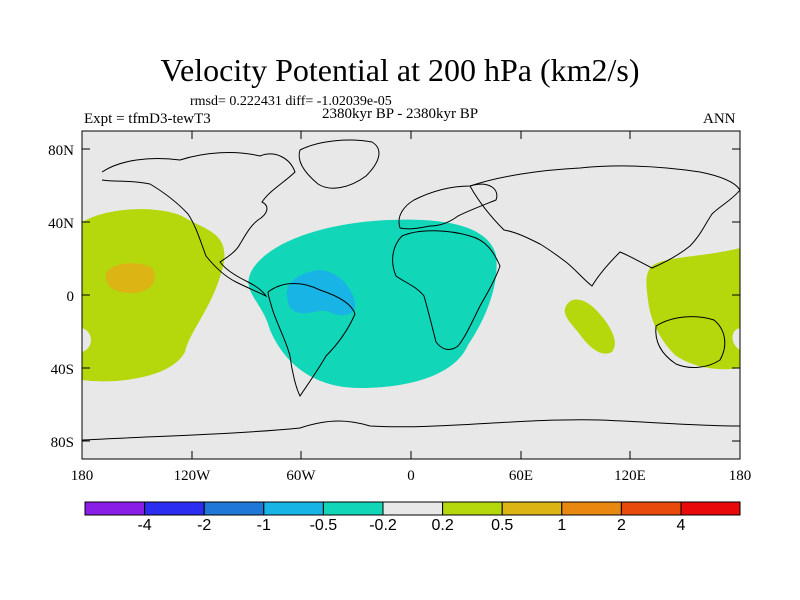 This screenshot has height=600, width=800. Describe the element at coordinates (153, 295) in the screenshot. I see `central-pacific-positive` at that location.